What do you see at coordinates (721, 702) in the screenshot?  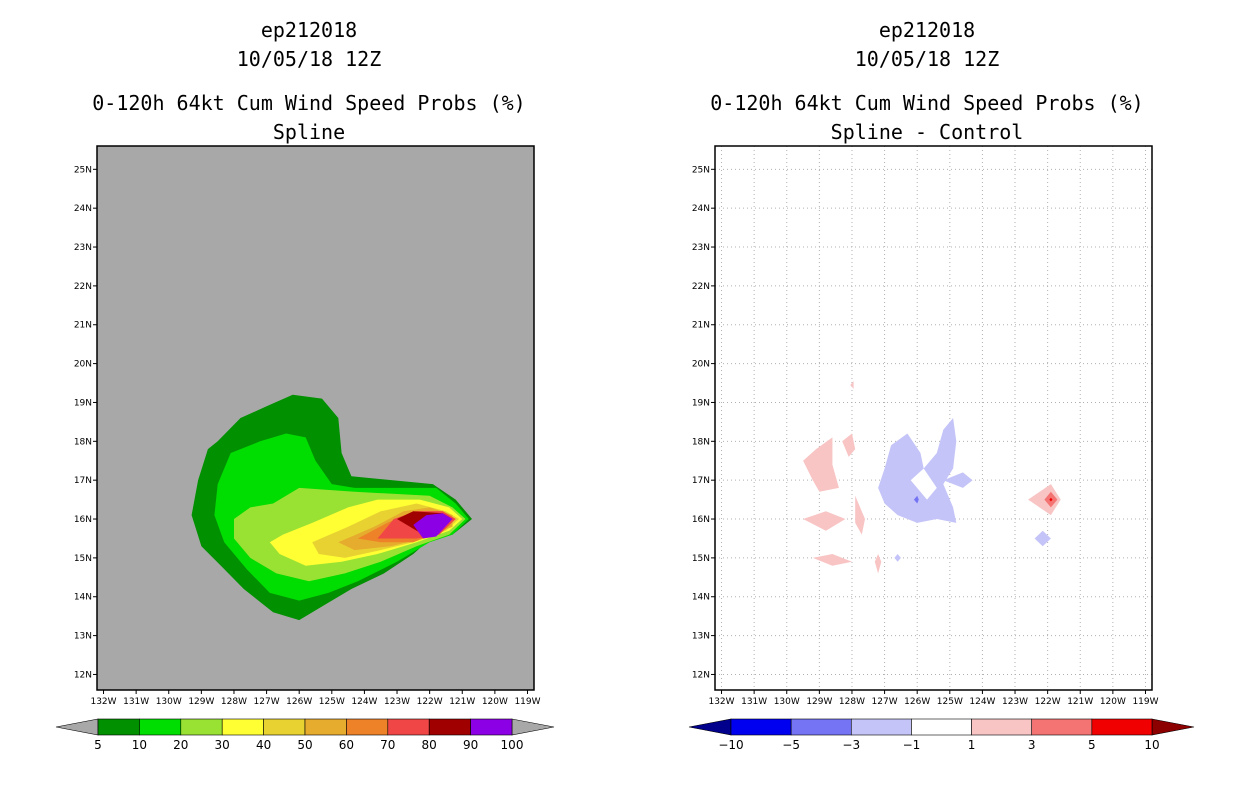 I see `right-xtick-label: 132W` at bounding box center [721, 702].